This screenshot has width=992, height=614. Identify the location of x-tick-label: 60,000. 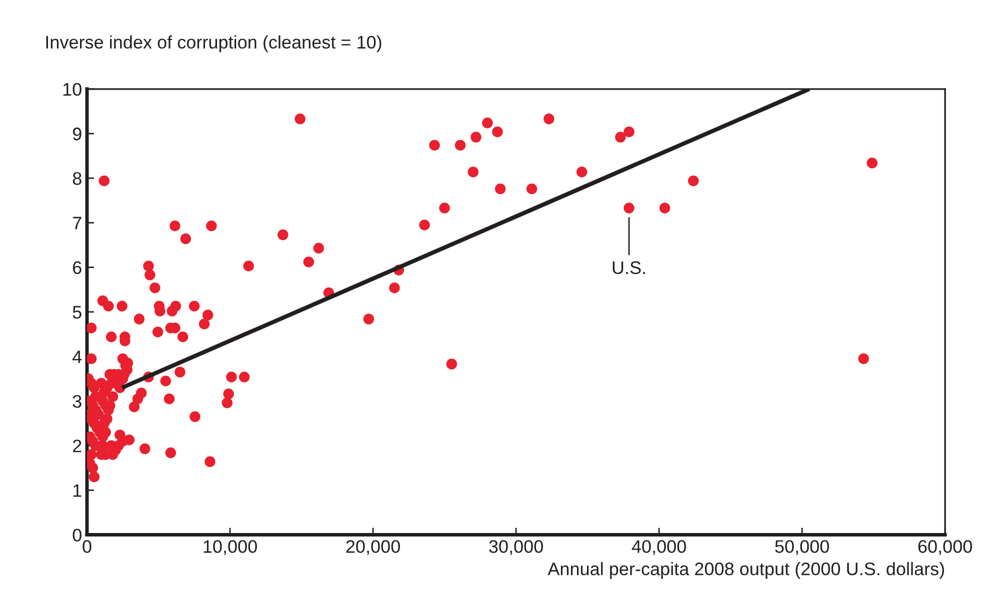
(945, 548).